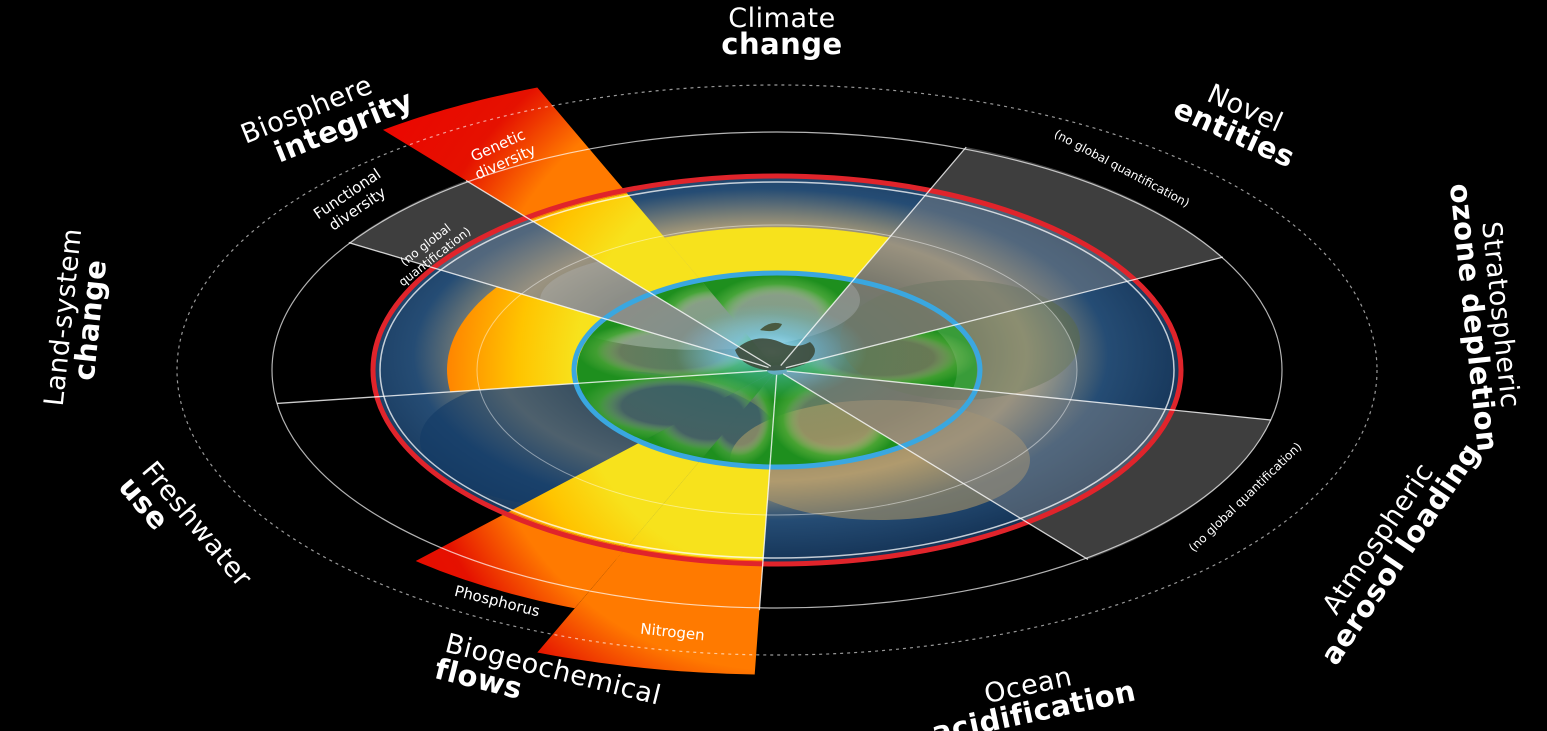  I want to click on label-aerosol-line2: aerosol loading, so click(1400, 553).